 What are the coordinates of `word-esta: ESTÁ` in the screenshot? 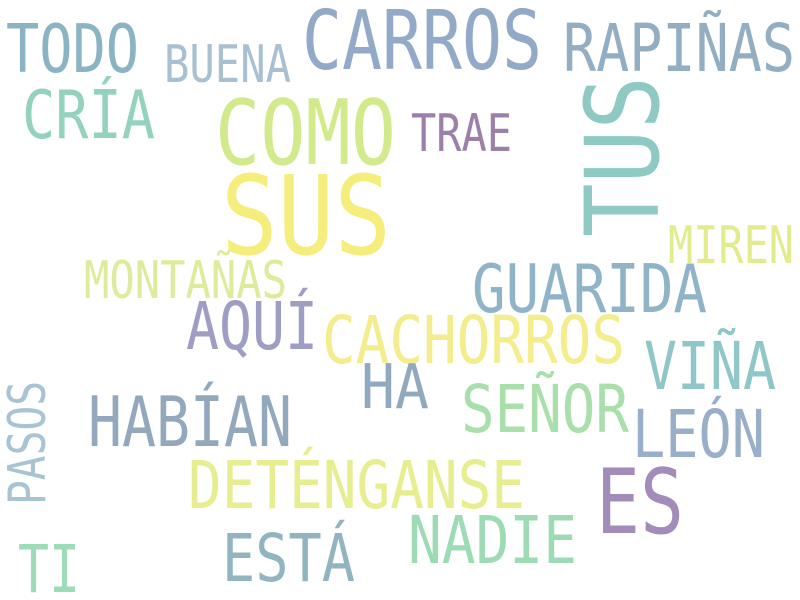 It's located at (288, 558).